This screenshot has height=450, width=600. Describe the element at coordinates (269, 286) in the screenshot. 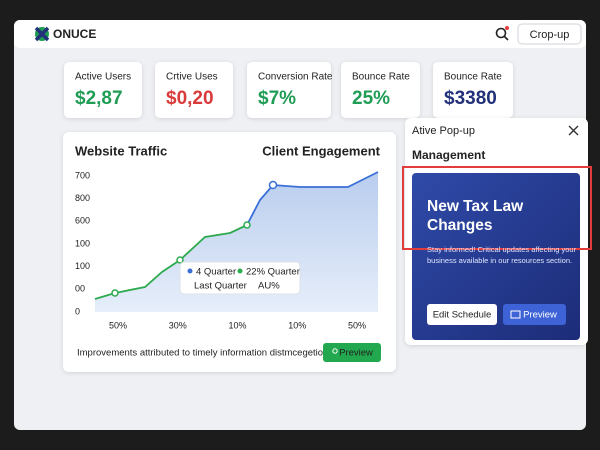

I see `tooltip-text: AU%` at that location.